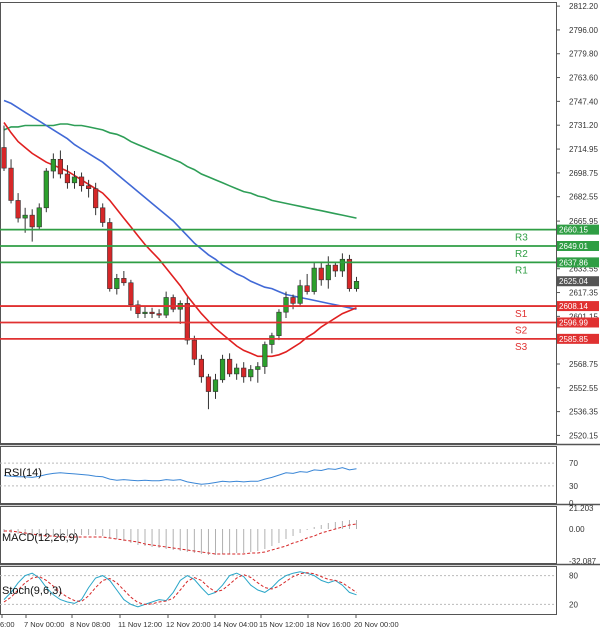 The width and height of the screenshot is (600, 637). What do you see at coordinates (577, 529) in the screenshot?
I see `macd-tick-label: 0.00` at bounding box center [577, 529].